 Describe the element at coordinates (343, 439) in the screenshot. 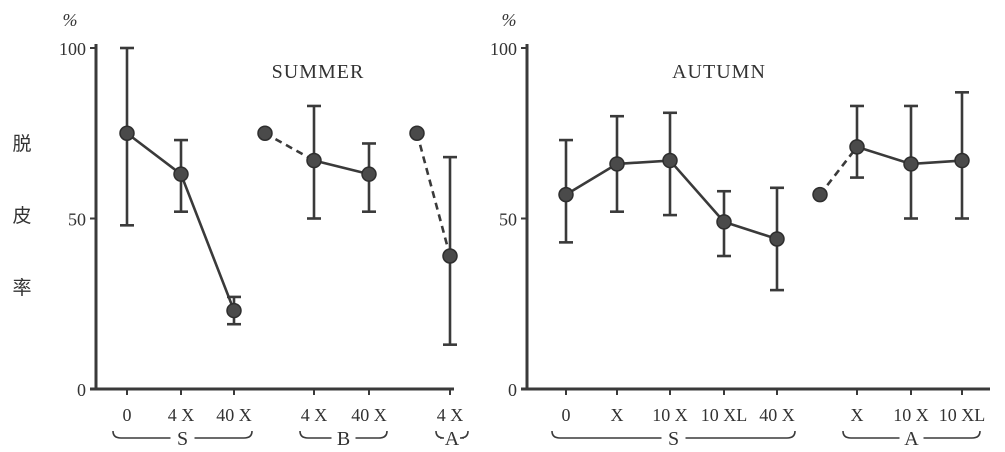

I see `group-label: B` at that location.